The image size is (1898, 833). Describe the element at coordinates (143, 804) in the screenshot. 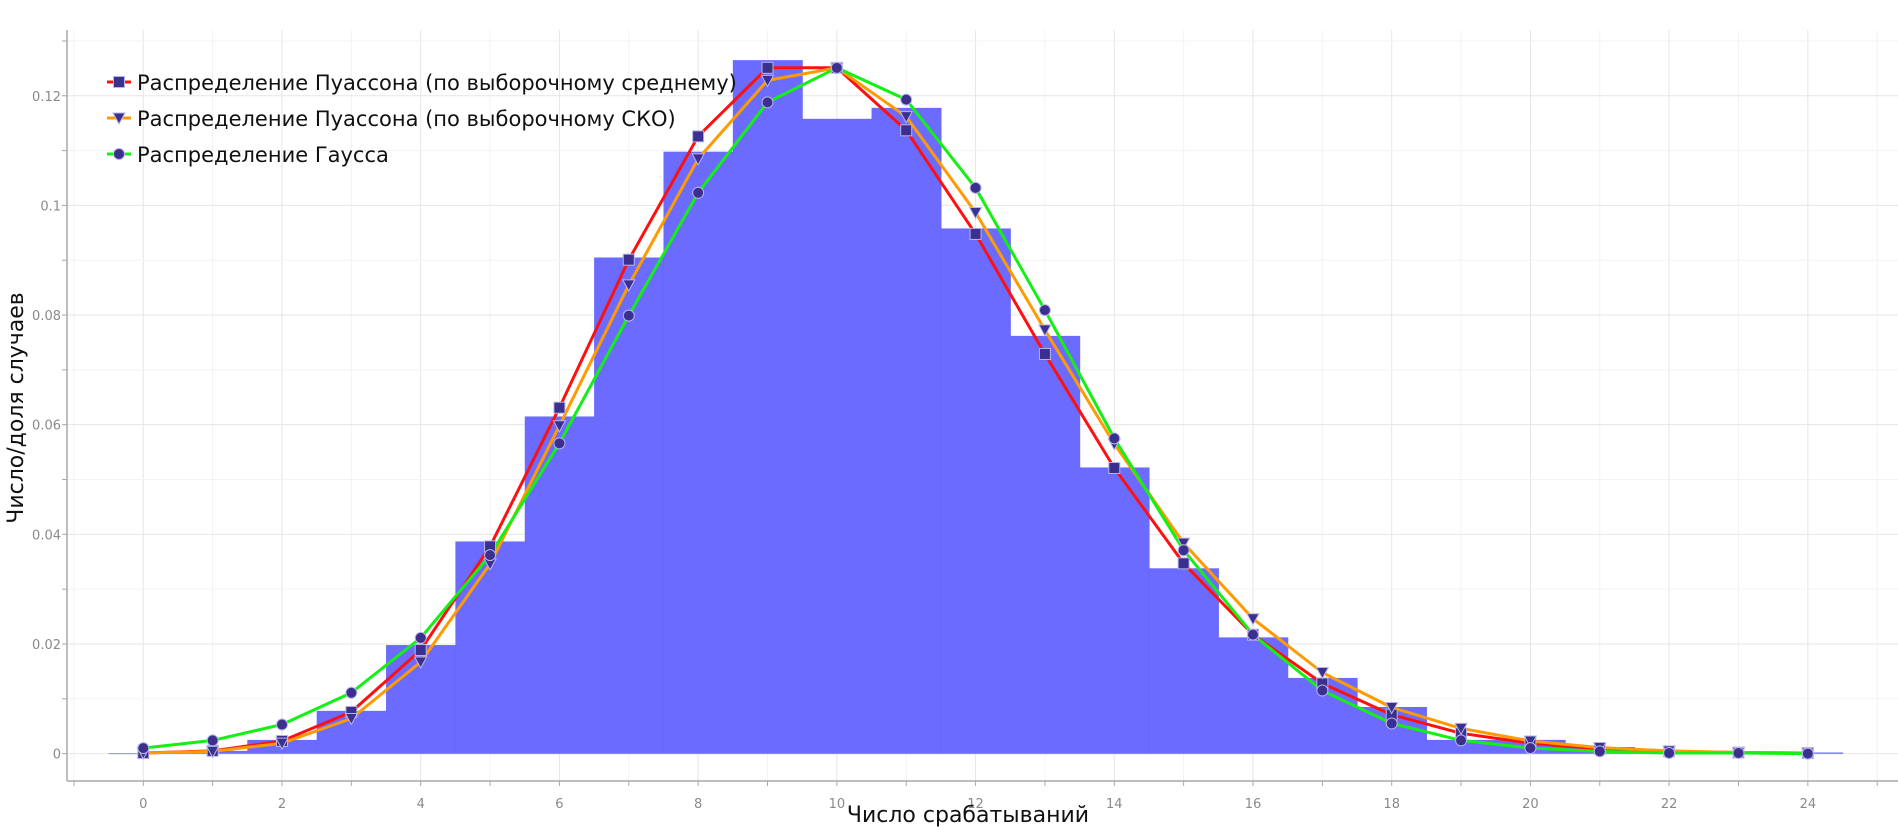

I see `x-tick-label: 0` at that location.